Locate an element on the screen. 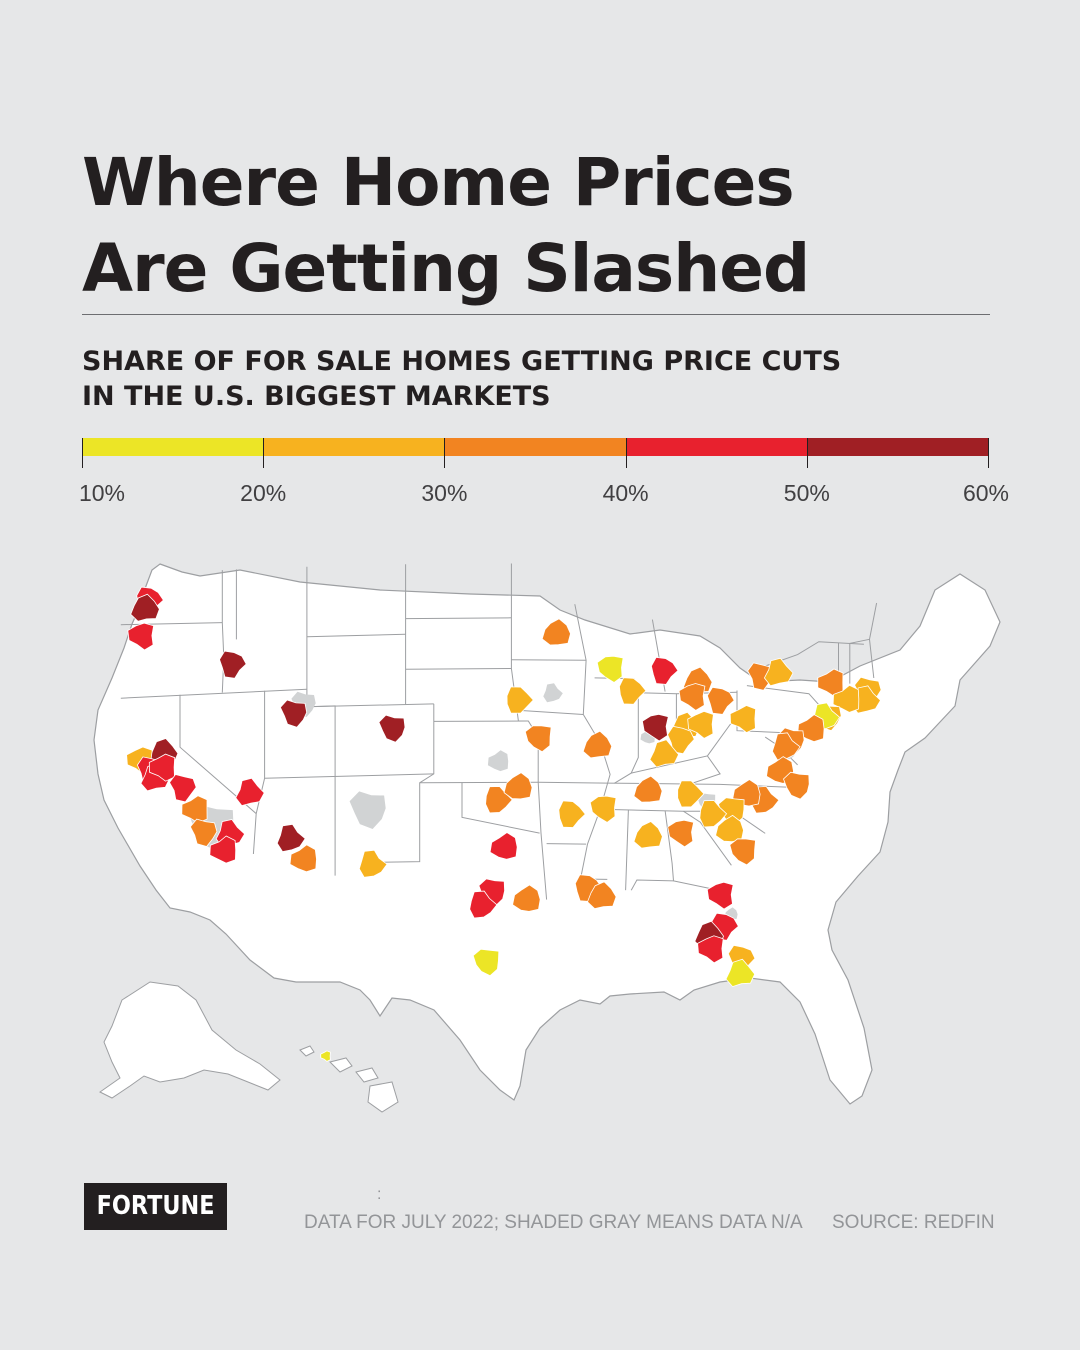 The height and width of the screenshot is (1350, 1080). market-phoenix is located at coordinates (291, 838).